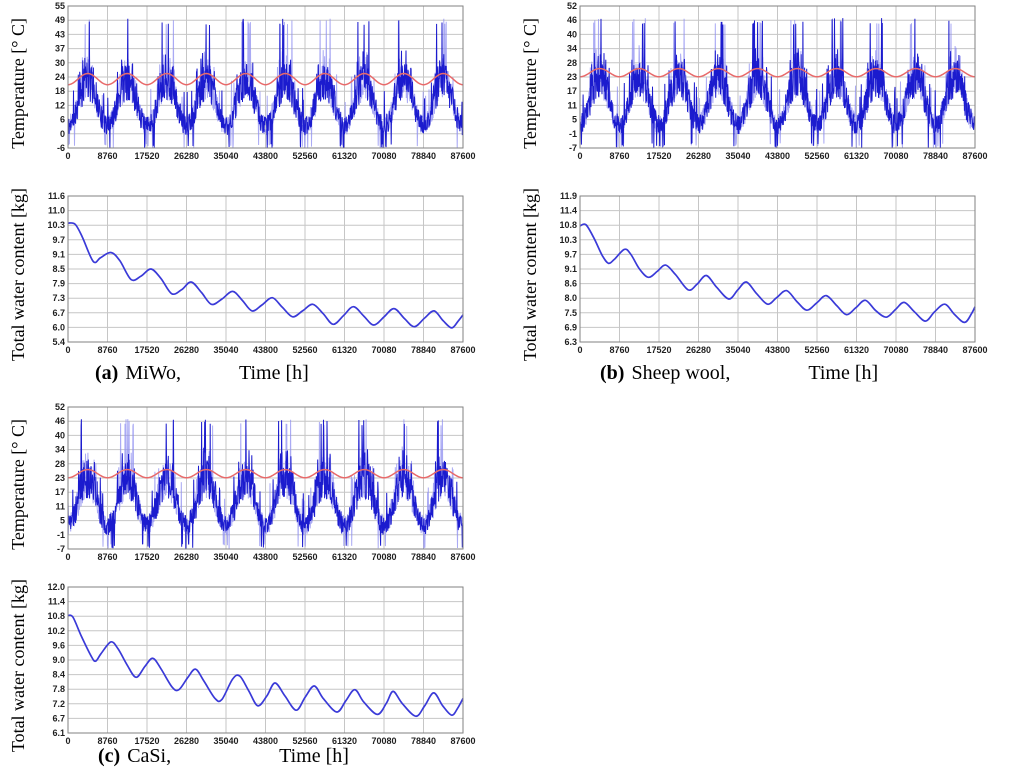  Describe the element at coordinates (570, 327) in the screenshot. I see `svg-text: 6.9` at that location.